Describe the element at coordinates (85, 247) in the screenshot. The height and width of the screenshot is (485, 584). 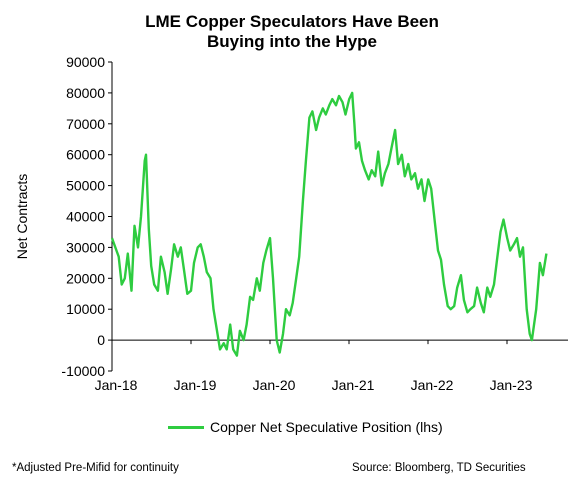
I see `y-tick-label: 30000` at that location.